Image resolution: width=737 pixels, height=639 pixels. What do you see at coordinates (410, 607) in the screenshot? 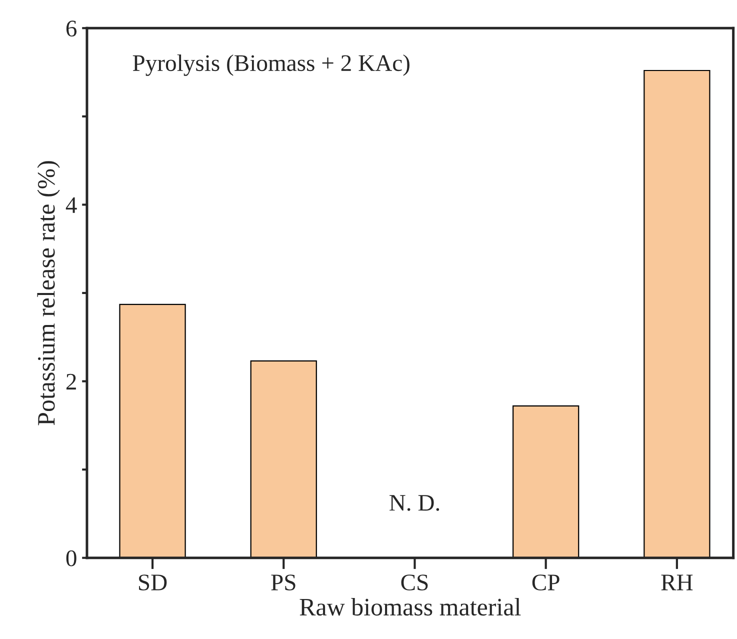
I see `x-axis-title: Raw biomass material` at bounding box center [410, 607].